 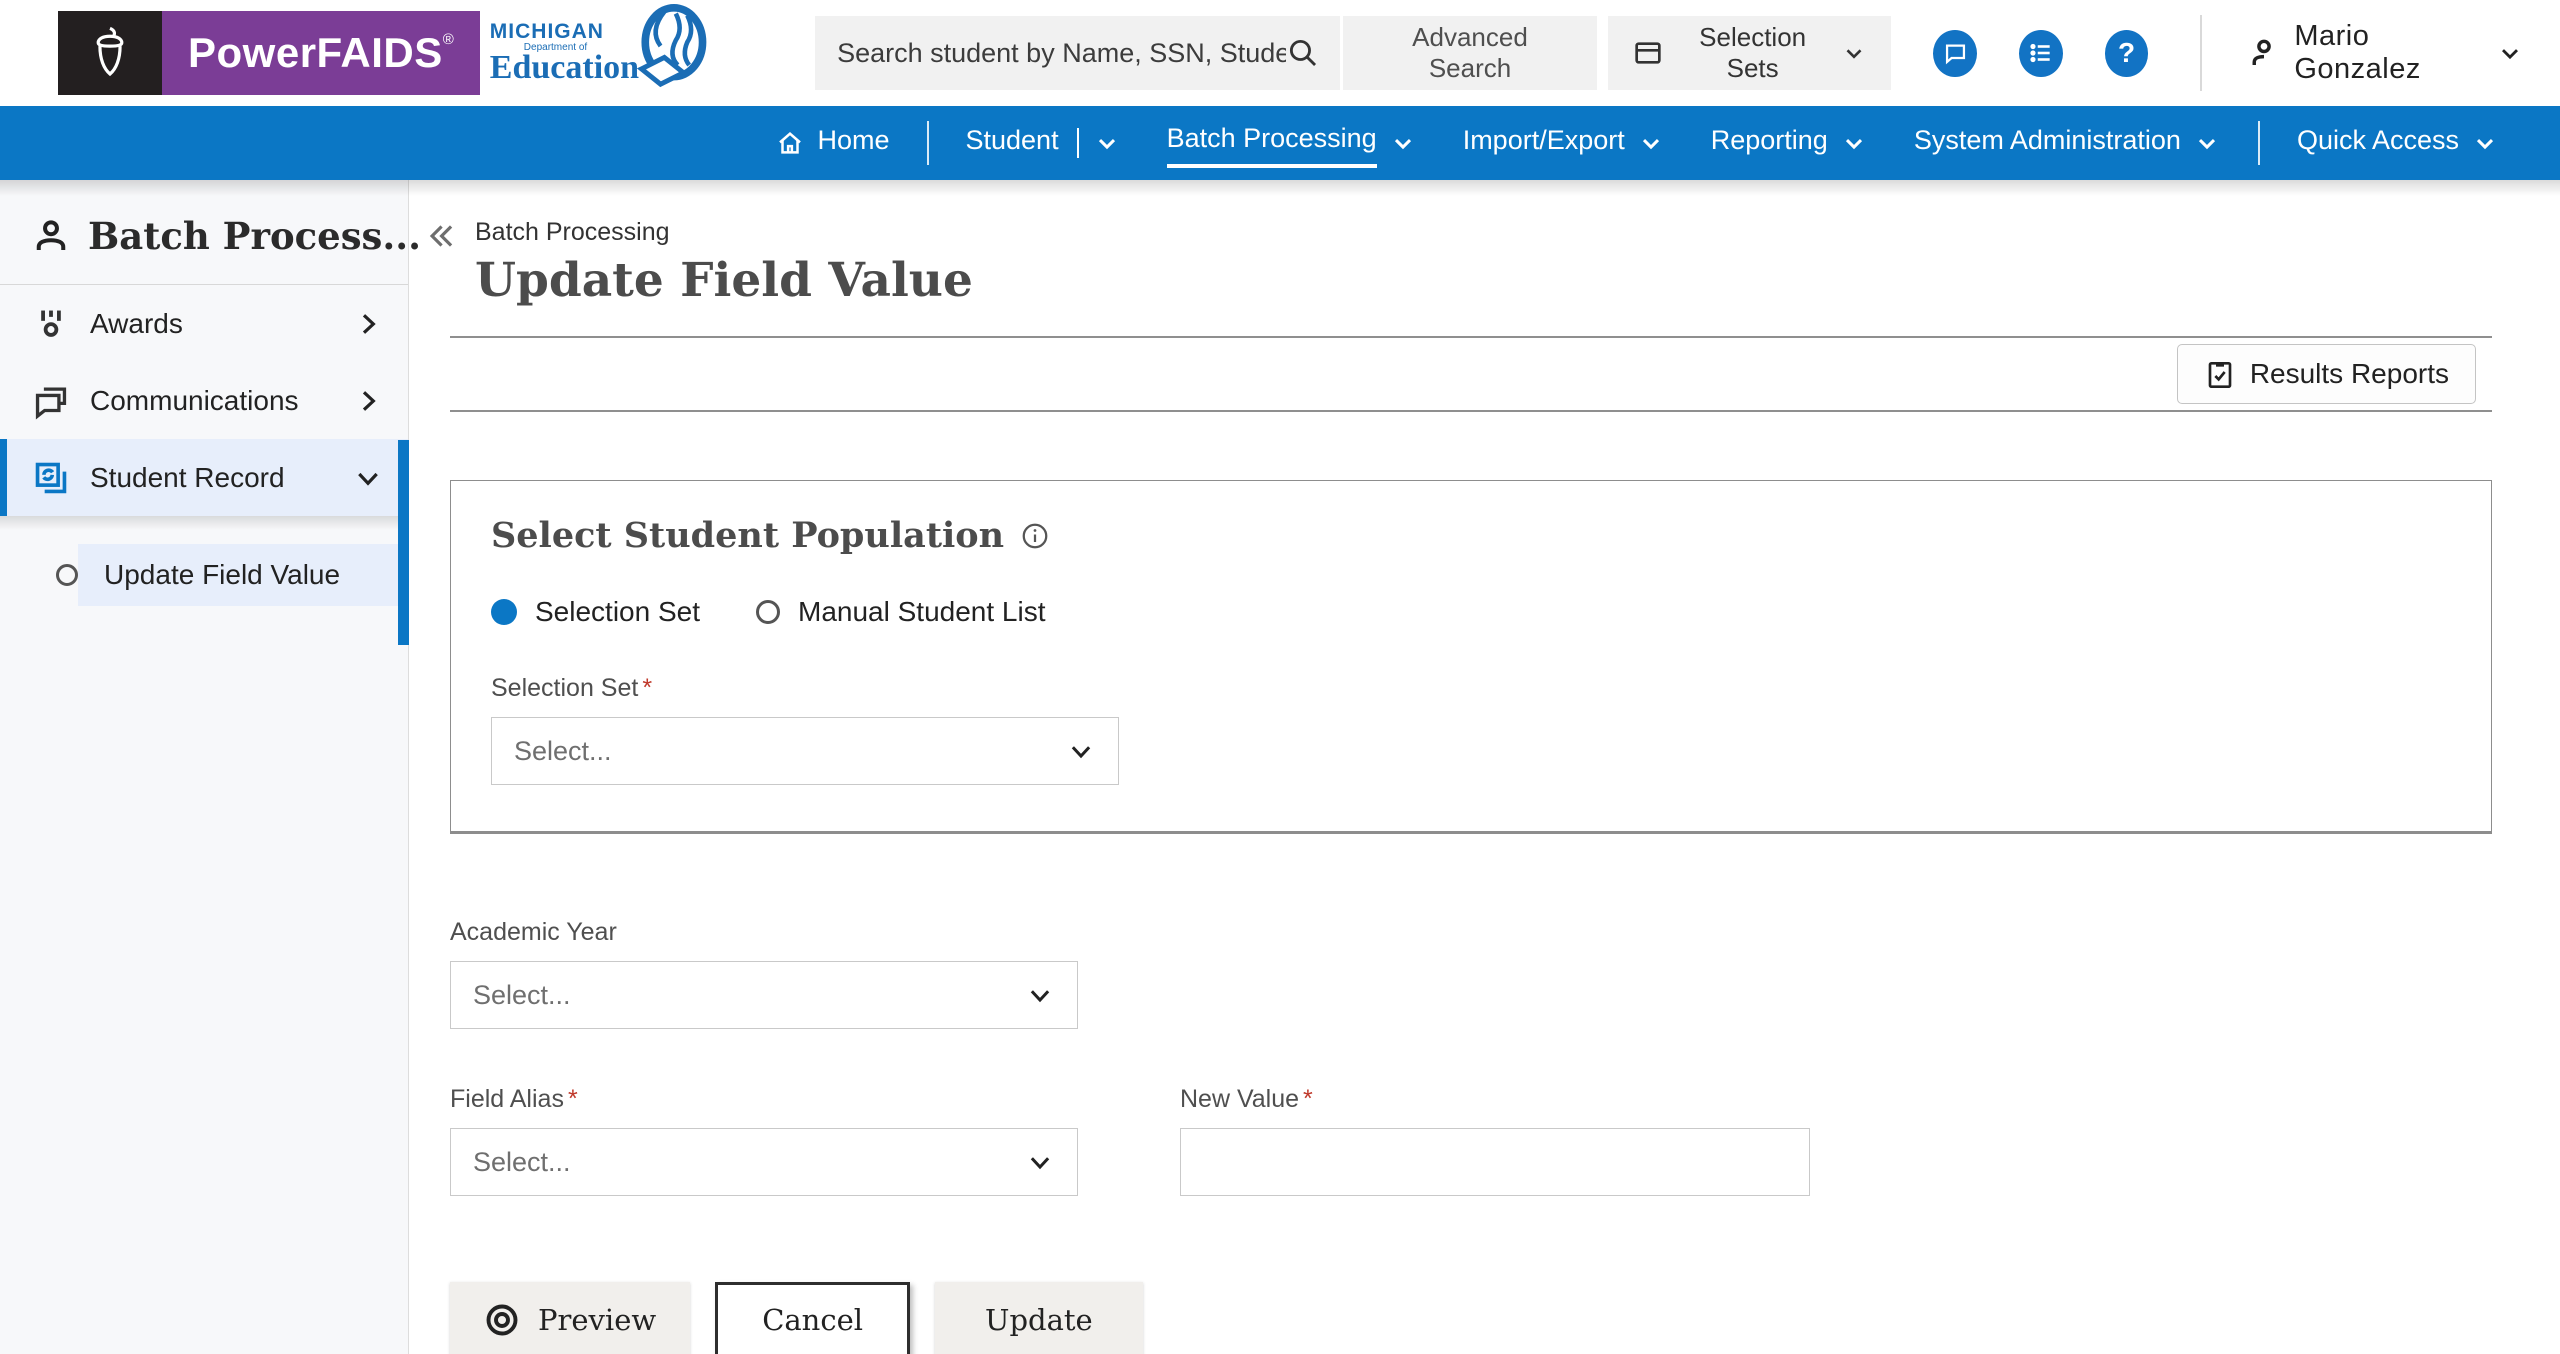 What do you see at coordinates (813, 1318) in the screenshot?
I see `cancel-button: Cancel` at bounding box center [813, 1318].